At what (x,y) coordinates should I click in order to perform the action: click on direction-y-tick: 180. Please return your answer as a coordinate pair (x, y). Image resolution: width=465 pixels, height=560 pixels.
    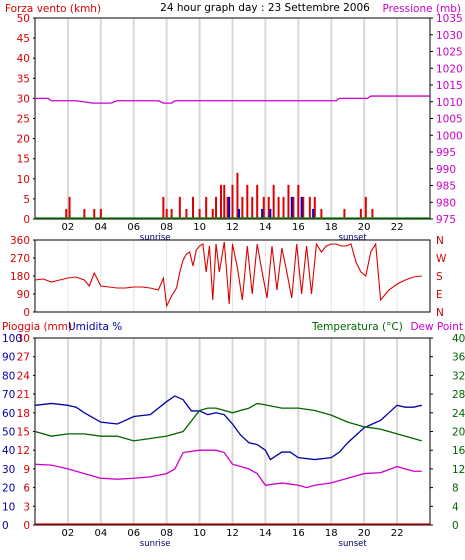
    Looking at the image, I should click on (20, 277).